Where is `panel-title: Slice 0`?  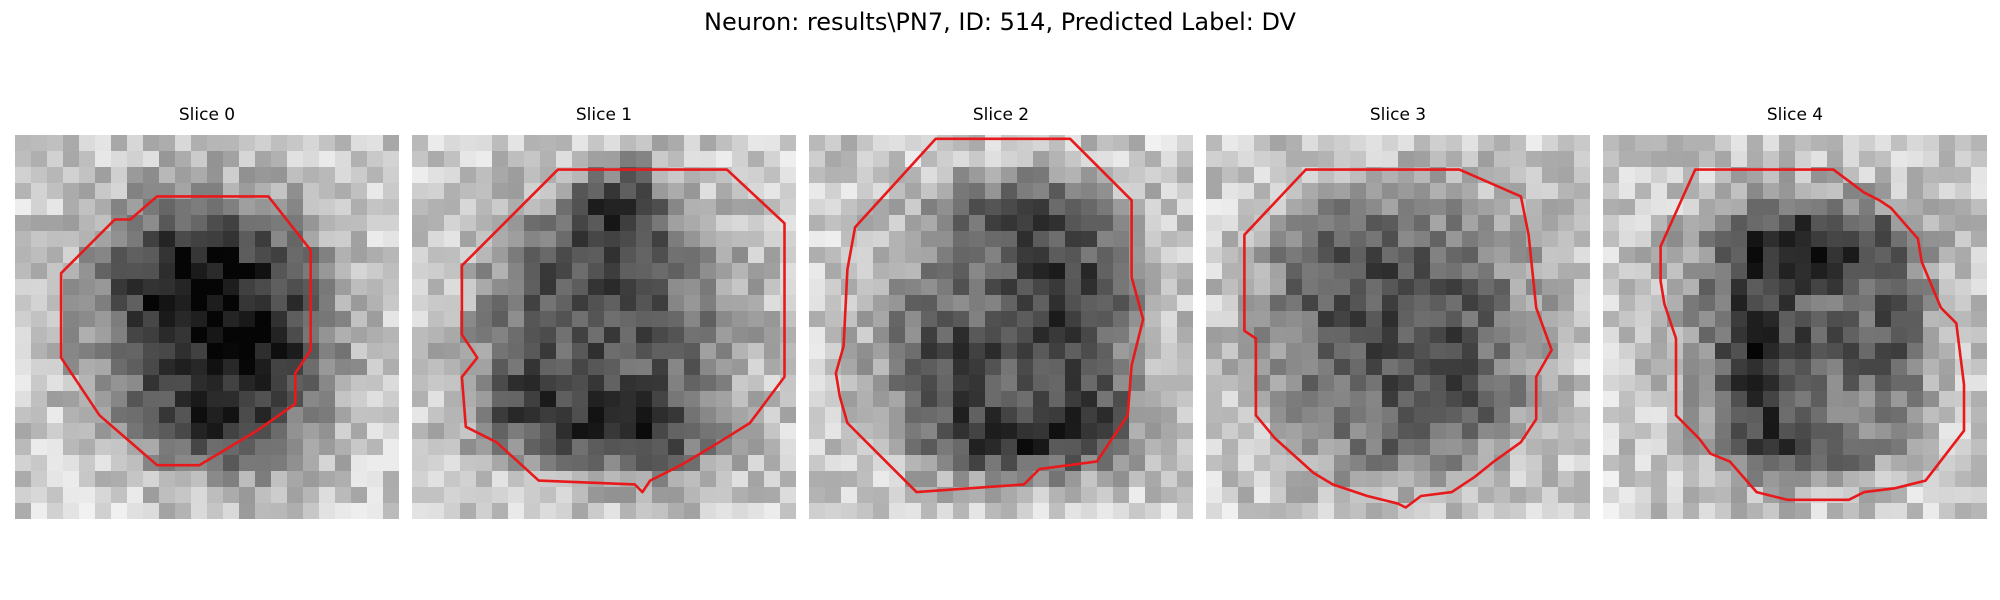
panel-title: Slice 0 is located at coordinates (207, 115).